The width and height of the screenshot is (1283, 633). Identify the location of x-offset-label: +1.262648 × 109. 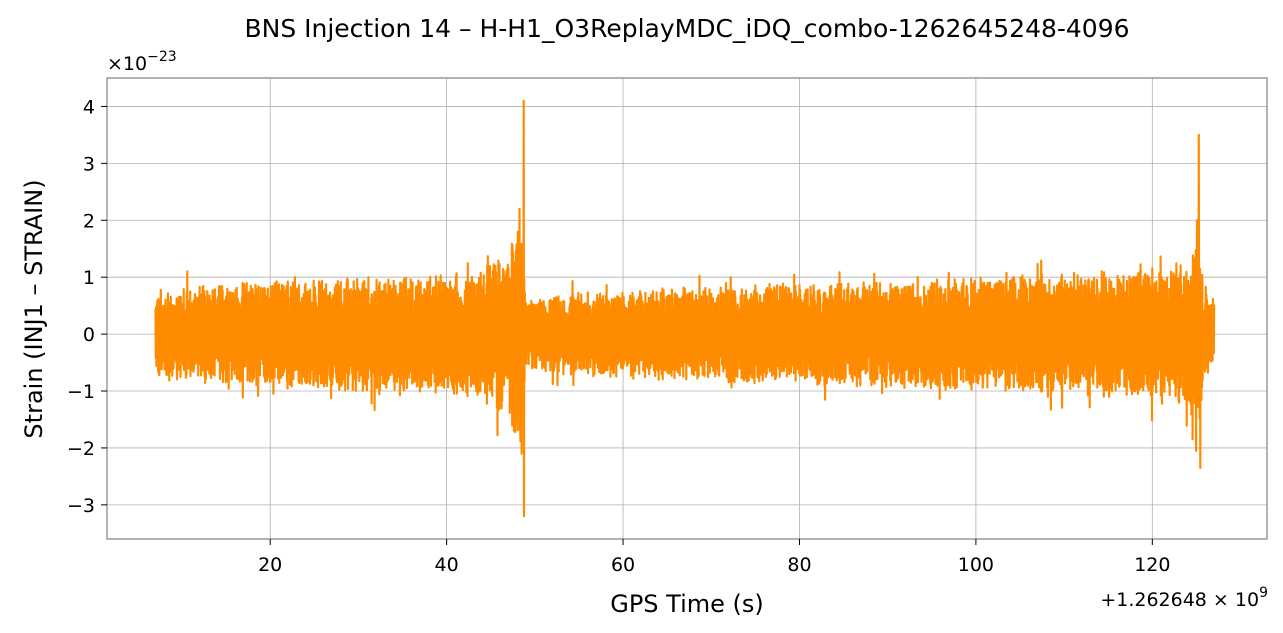
(1184, 598).